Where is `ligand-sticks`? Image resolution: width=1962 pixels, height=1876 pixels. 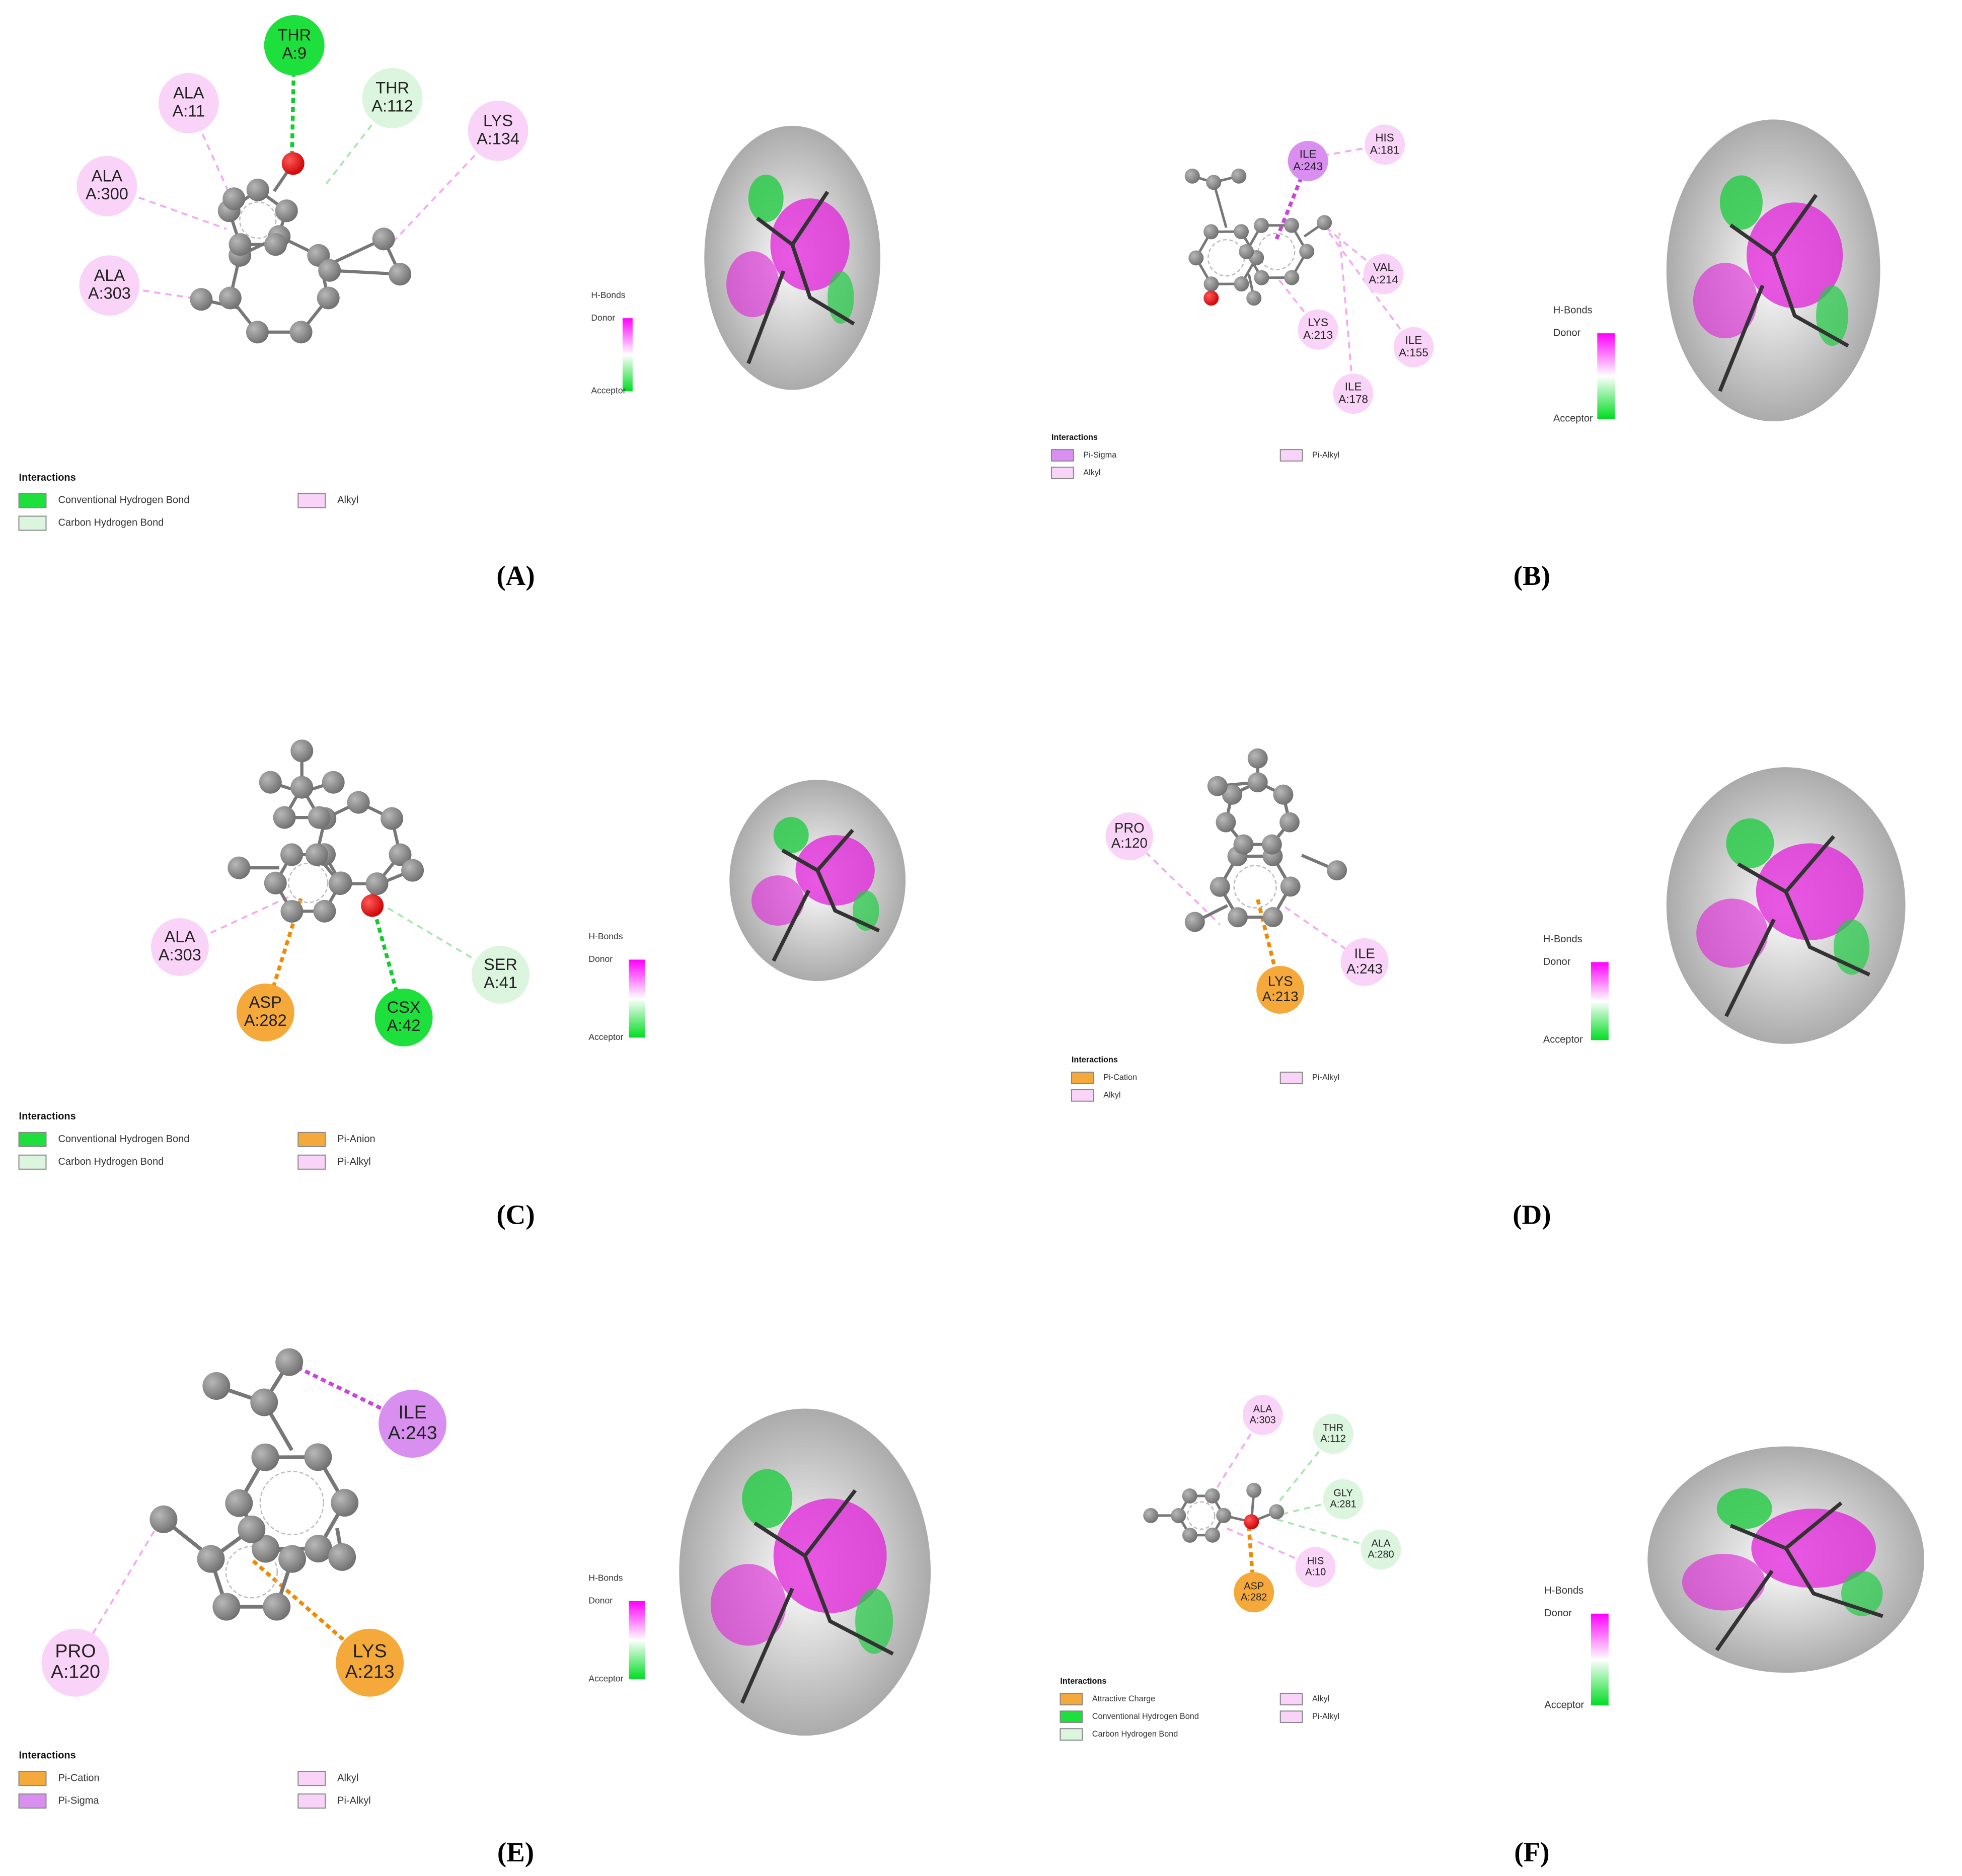 ligand-sticks is located at coordinates (826, 895).